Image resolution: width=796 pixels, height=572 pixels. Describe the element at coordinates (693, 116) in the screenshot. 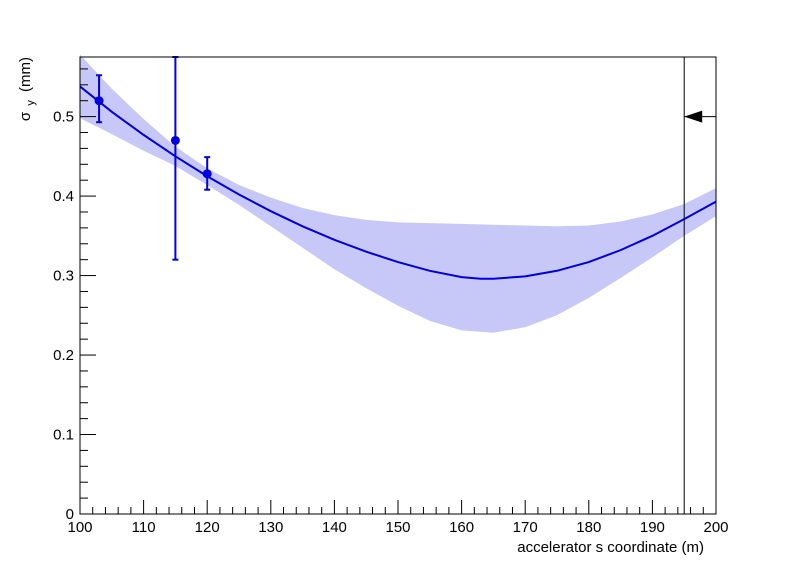

I see `marker-arrow-head` at that location.